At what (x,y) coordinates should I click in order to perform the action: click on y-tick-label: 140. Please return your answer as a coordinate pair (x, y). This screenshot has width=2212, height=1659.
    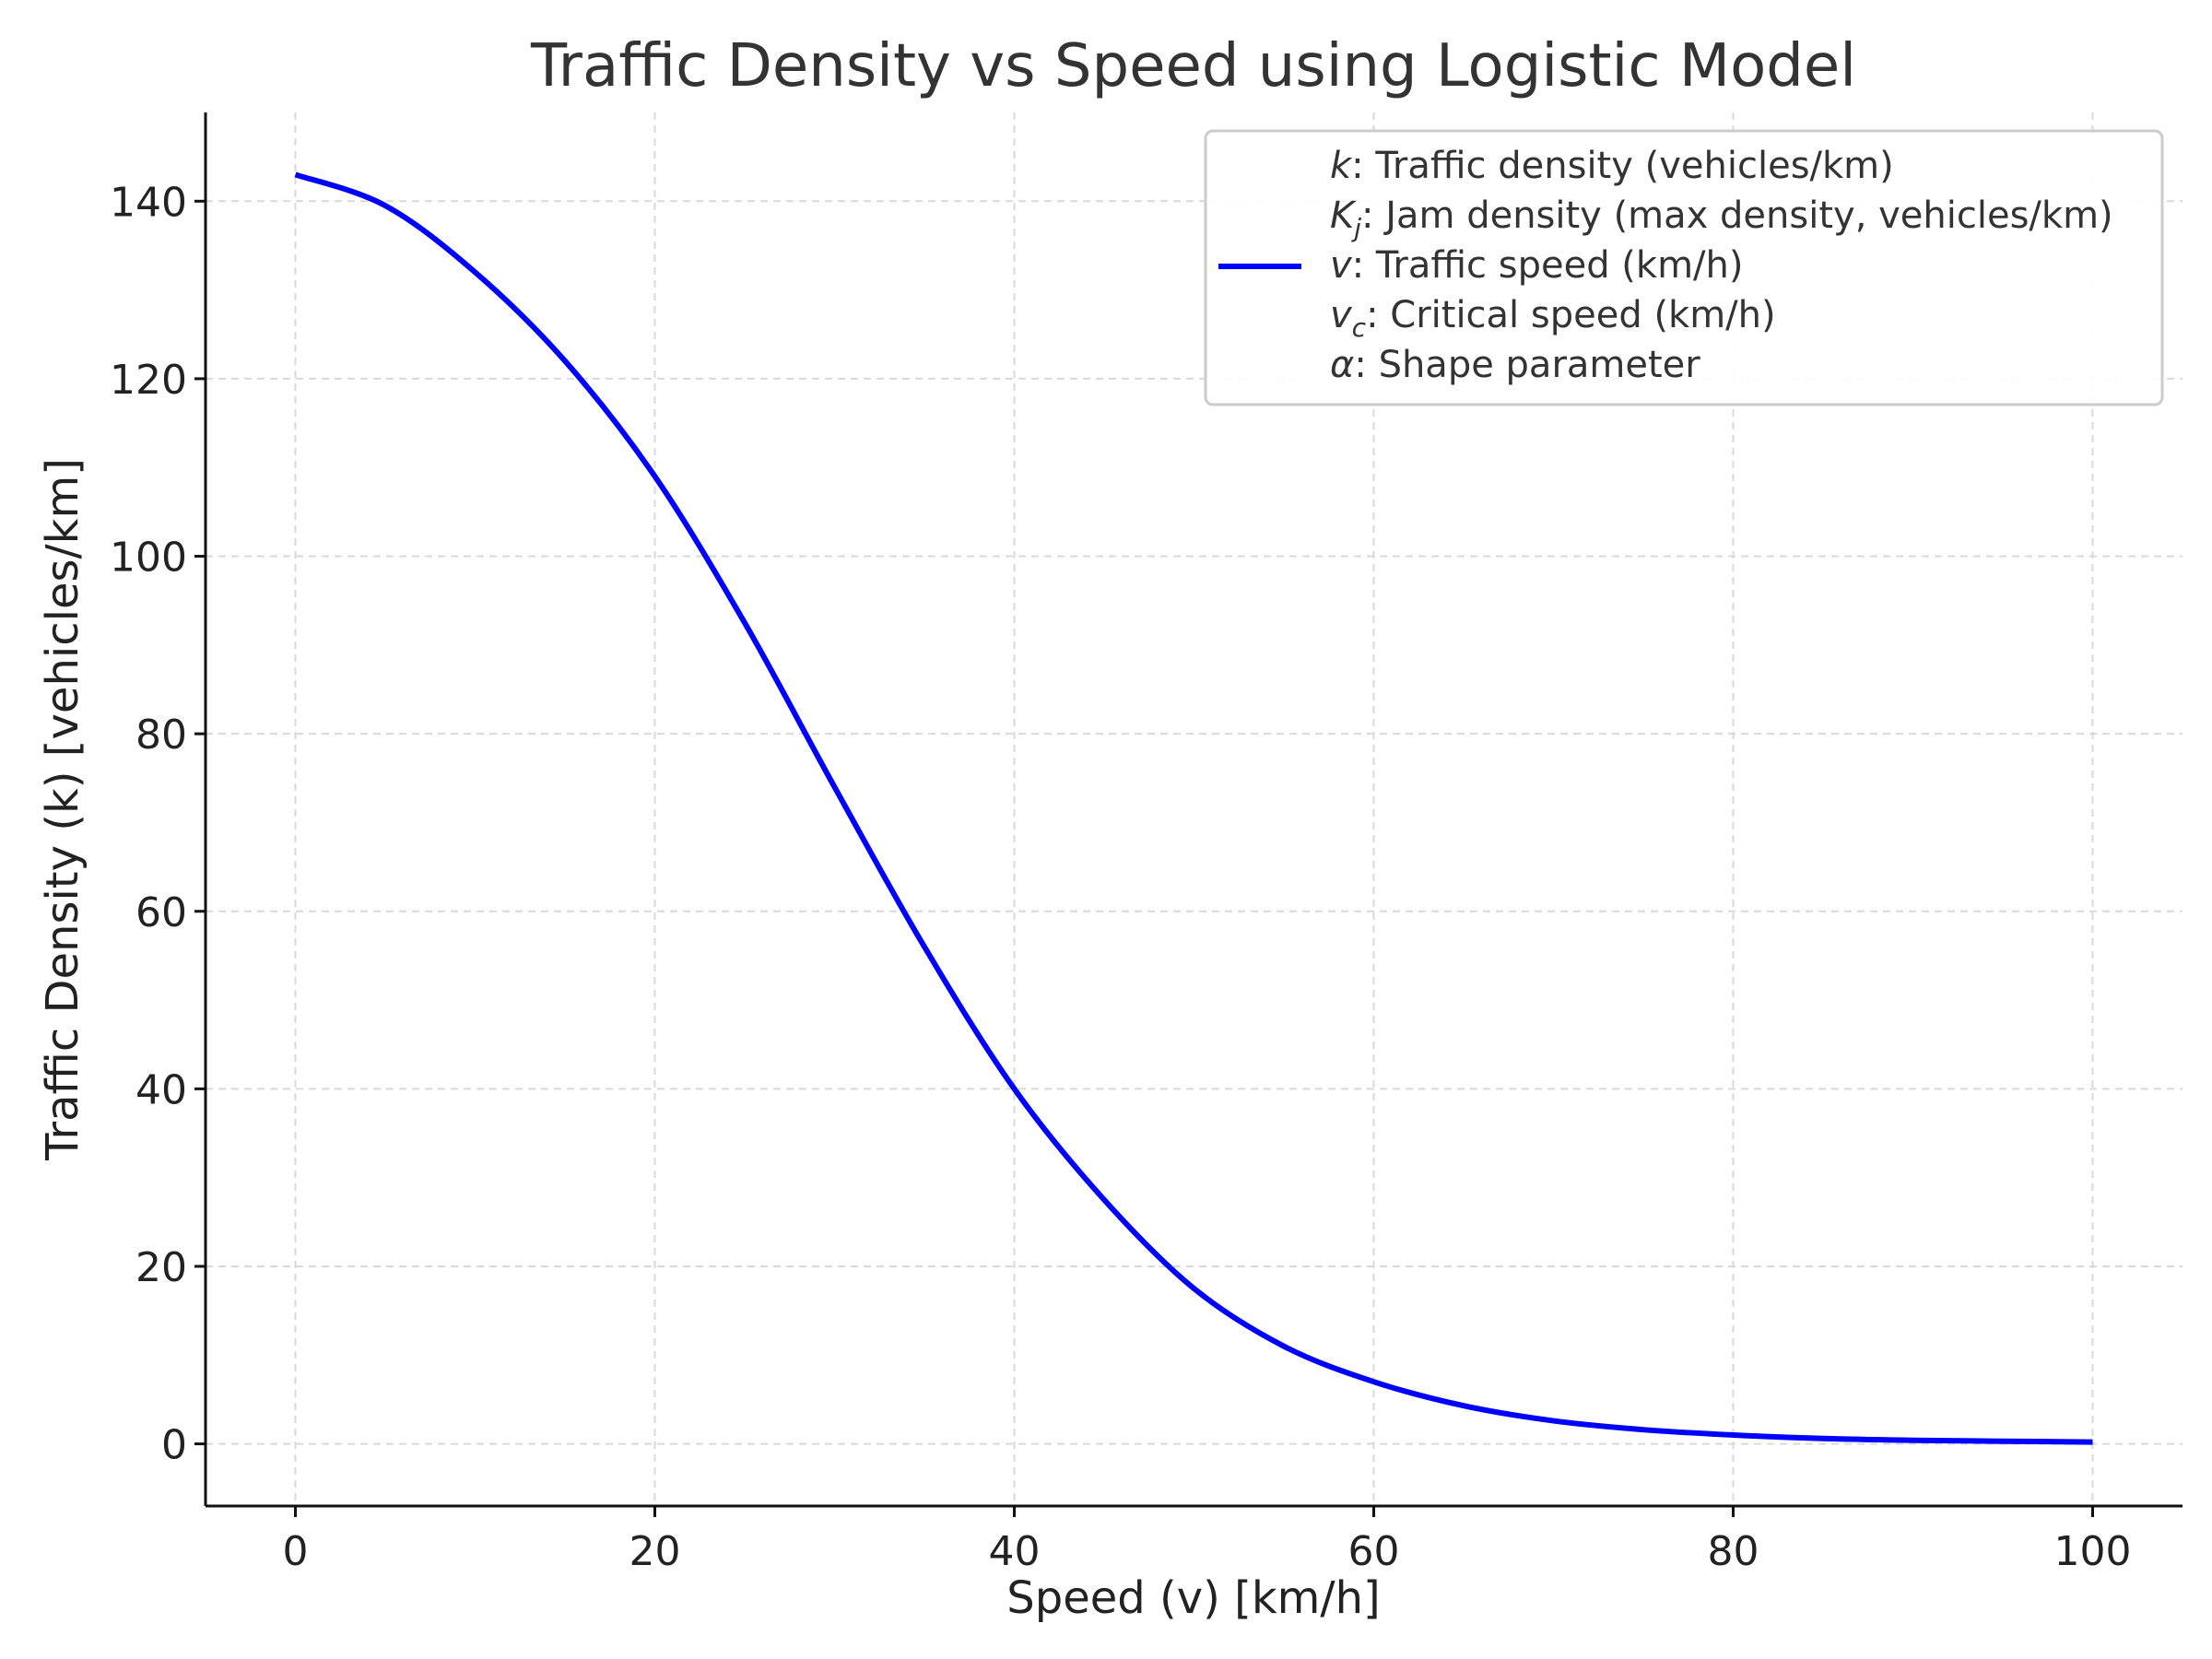
    Looking at the image, I should click on (148, 202).